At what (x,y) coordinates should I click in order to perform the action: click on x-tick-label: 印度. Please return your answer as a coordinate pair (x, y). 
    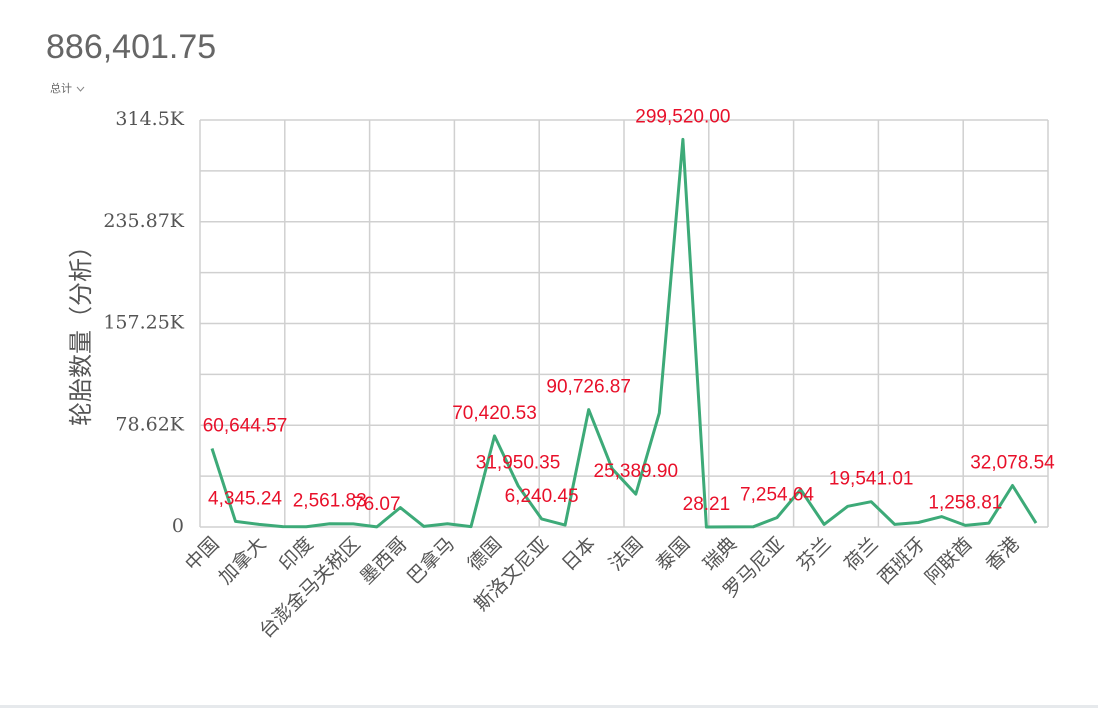
    Looking at the image, I should click on (296, 554).